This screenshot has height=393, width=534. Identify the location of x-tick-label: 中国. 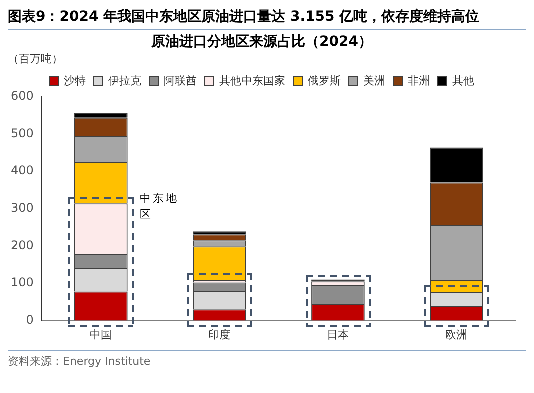
(101, 335).